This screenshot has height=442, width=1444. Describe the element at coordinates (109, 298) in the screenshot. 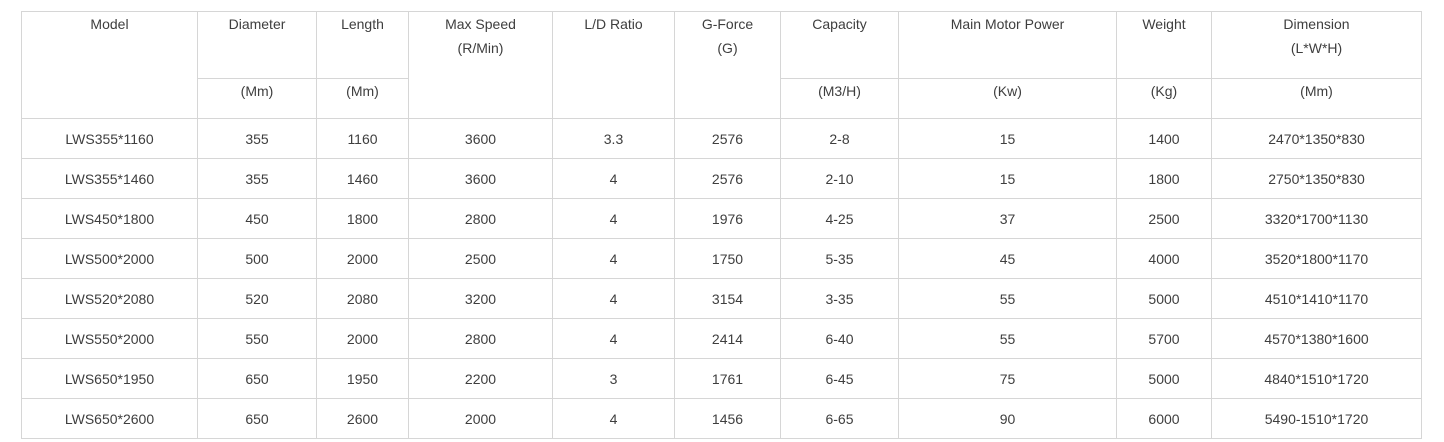

I see `cell-model: LWS520*2080` at that location.